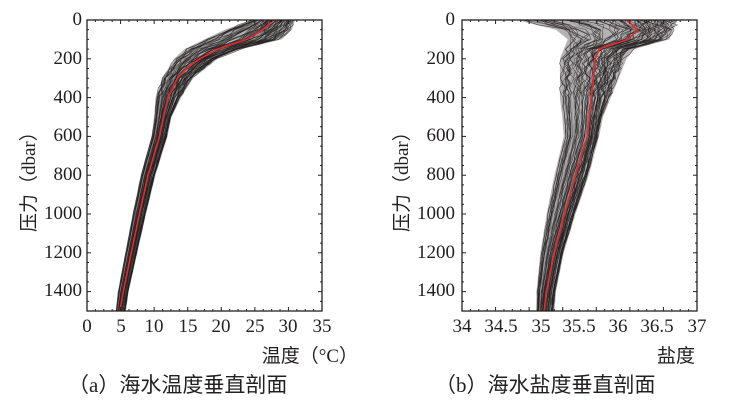  Describe the element at coordinates (545, 385) in the screenshot. I see `panel-caption: （b）海水盐度垂直剖面` at that location.